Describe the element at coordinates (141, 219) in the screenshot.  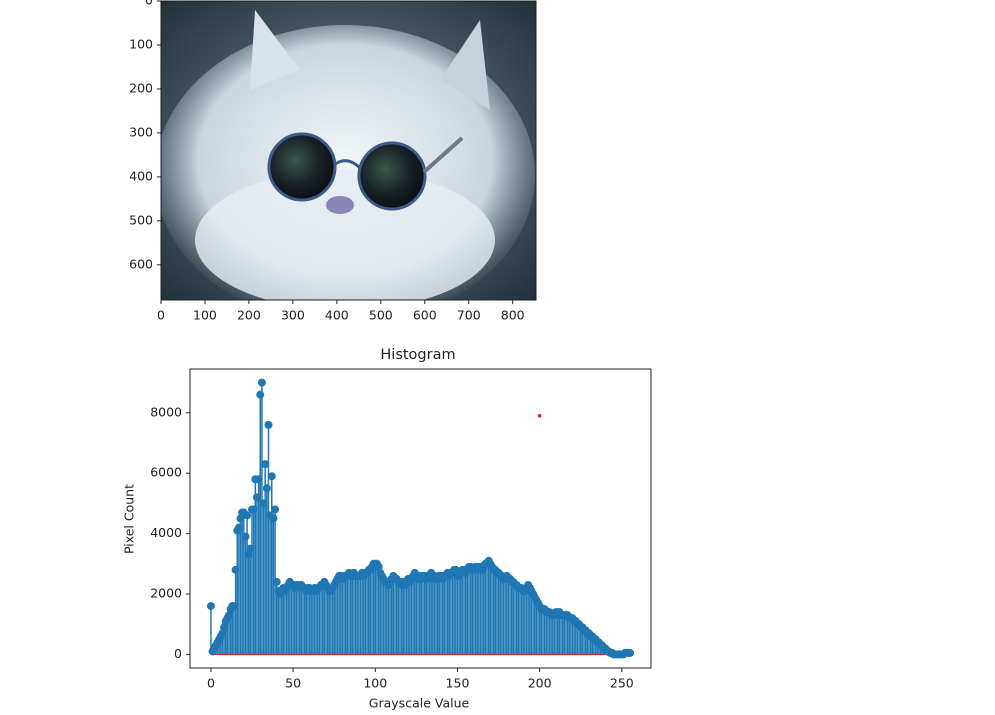
I see `y-tick-label: 500` at that location.